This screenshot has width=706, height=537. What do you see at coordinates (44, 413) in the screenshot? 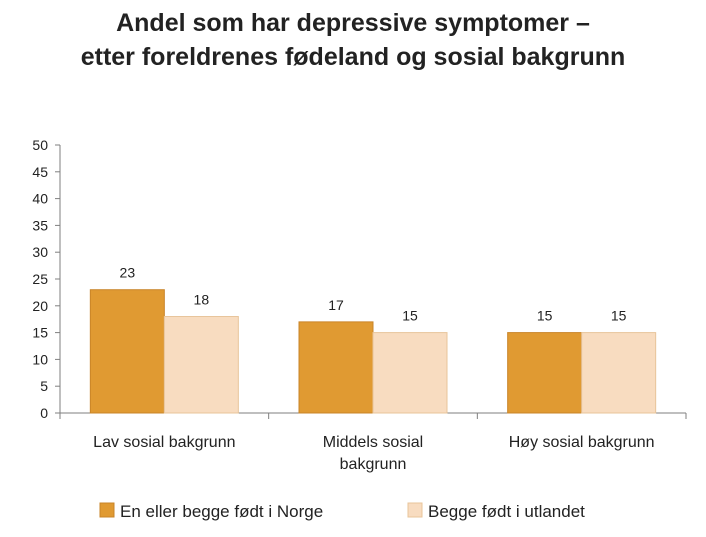
I see `y-tick-label: 0` at bounding box center [44, 413].